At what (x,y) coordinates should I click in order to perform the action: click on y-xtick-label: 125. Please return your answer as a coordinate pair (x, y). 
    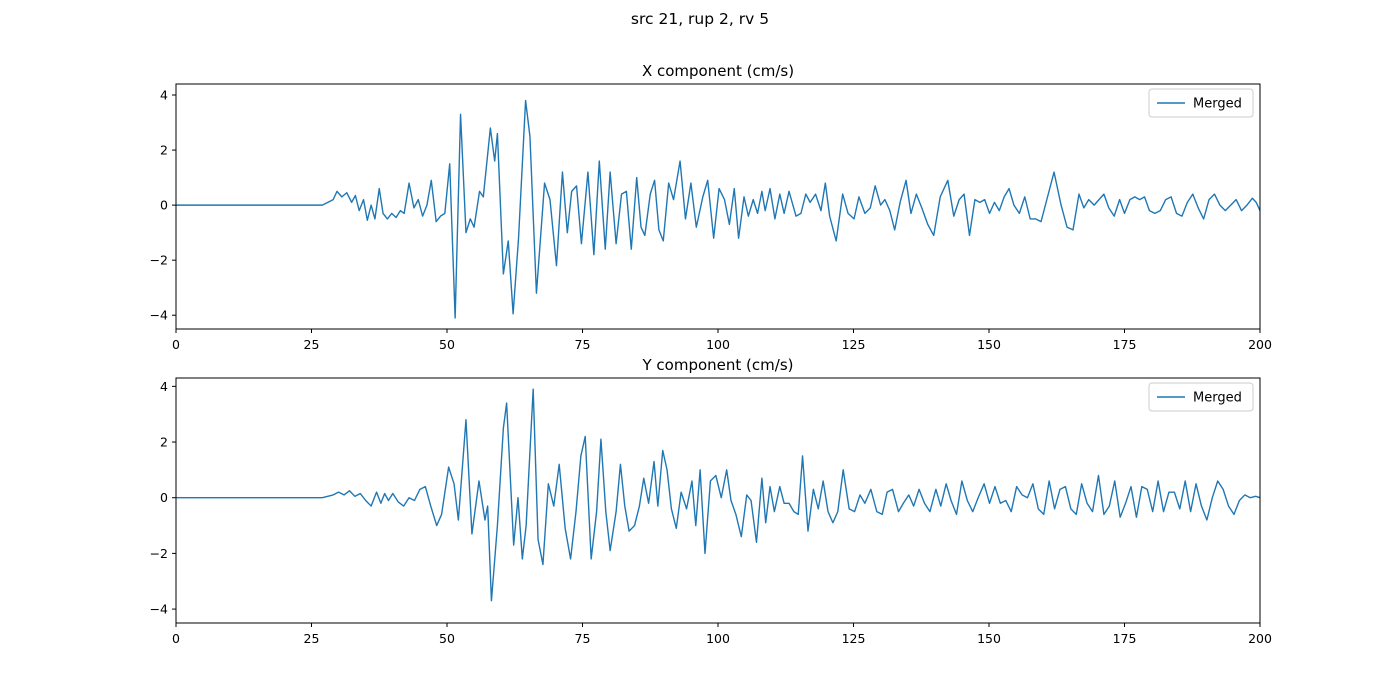
    Looking at the image, I should click on (854, 638).